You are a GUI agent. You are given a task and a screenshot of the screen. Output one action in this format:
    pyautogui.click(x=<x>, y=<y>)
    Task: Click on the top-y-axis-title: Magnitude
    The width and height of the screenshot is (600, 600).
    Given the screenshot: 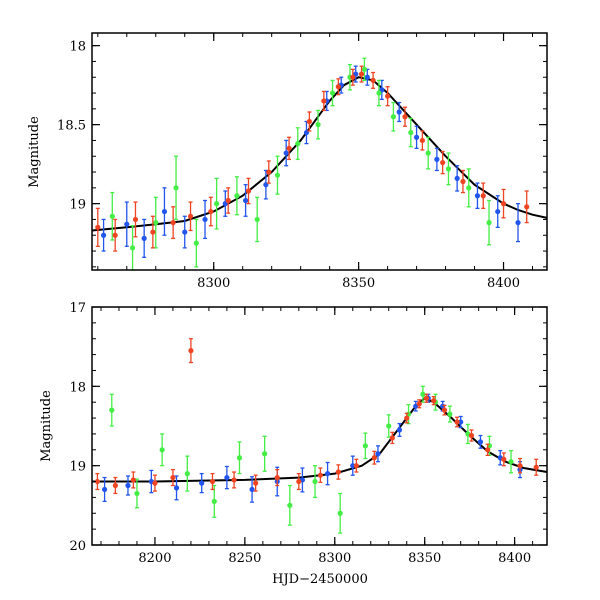 What is the action you would take?
    pyautogui.click(x=34, y=152)
    